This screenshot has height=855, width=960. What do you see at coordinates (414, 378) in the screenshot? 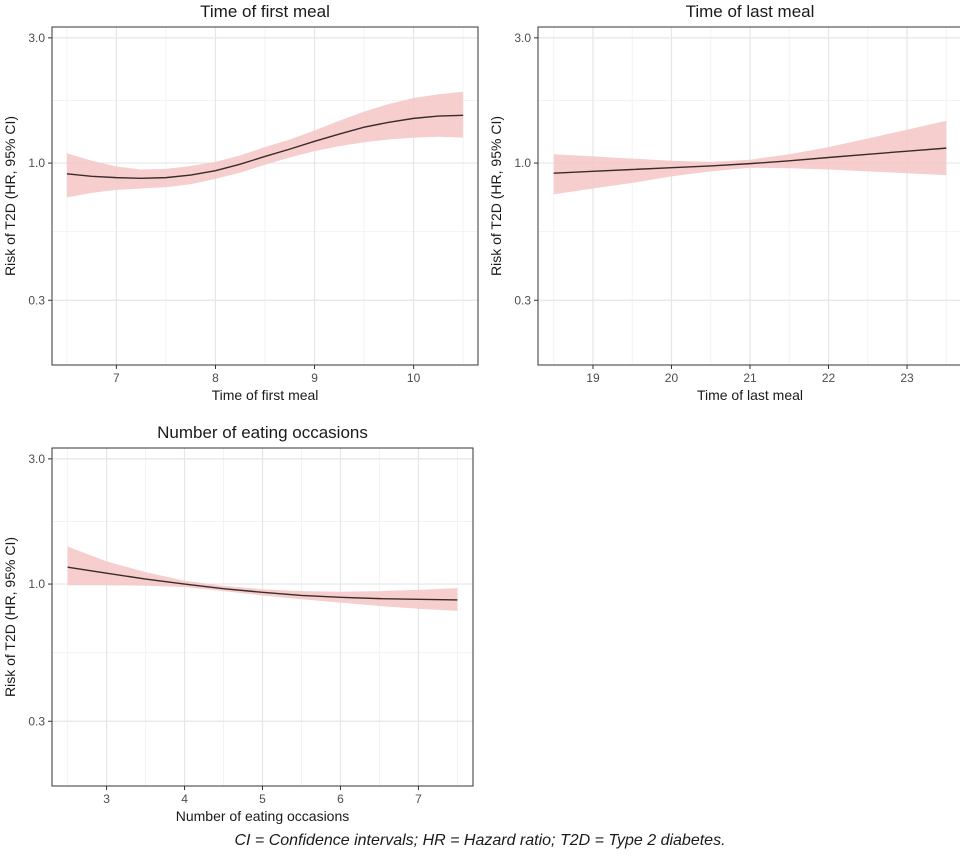
I see `x-tick-label: 10` at bounding box center [414, 378].